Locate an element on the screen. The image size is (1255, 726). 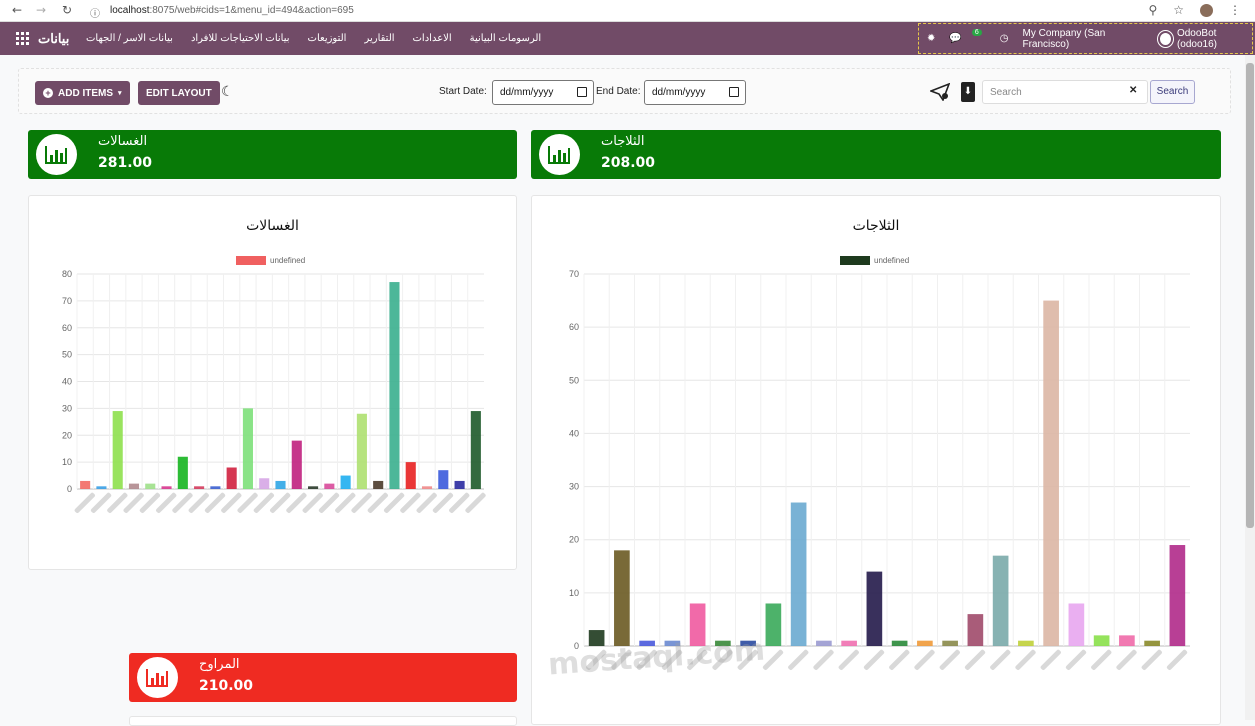
bug-icon: ✹ is located at coordinates (931, 38).